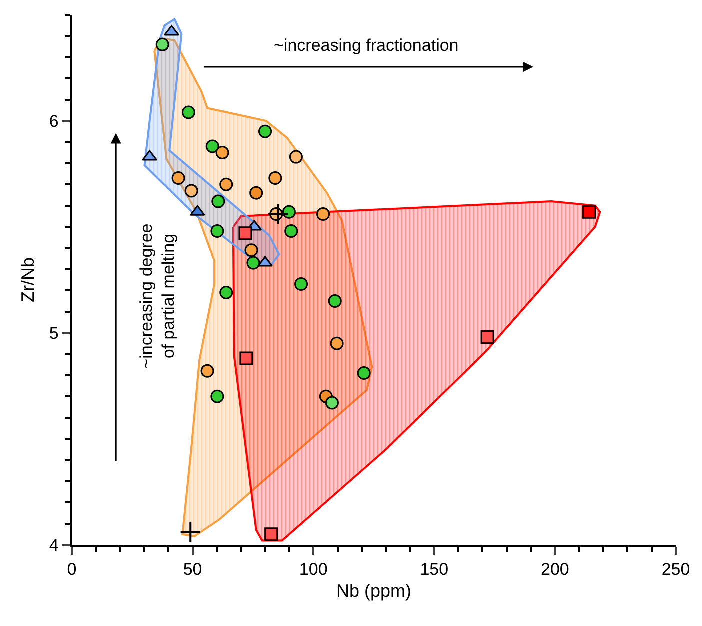 Image resolution: width=702 pixels, height=626 pixels. I want to click on y-tick-label: 4, so click(54, 545).